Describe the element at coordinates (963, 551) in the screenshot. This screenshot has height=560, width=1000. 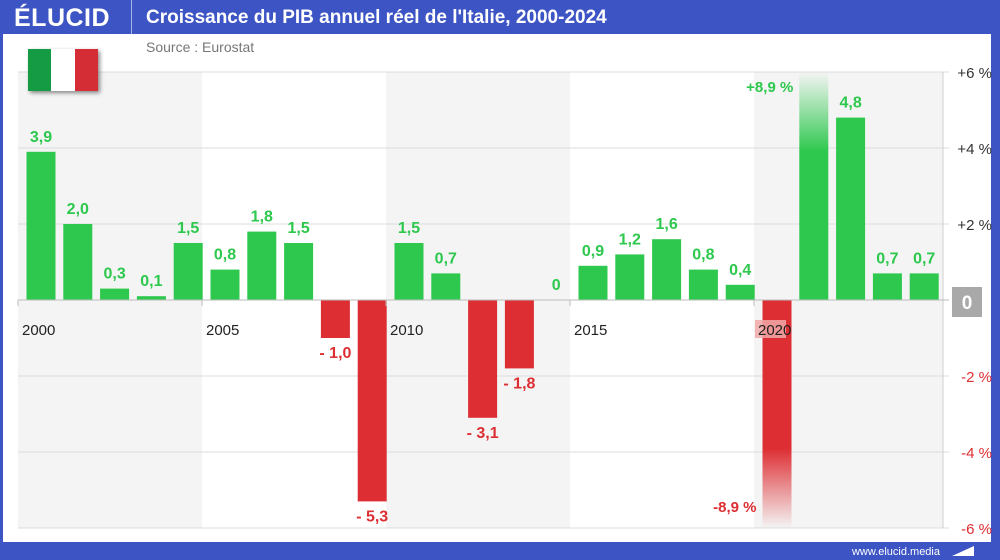
I see `elucid-mark-icon` at that location.